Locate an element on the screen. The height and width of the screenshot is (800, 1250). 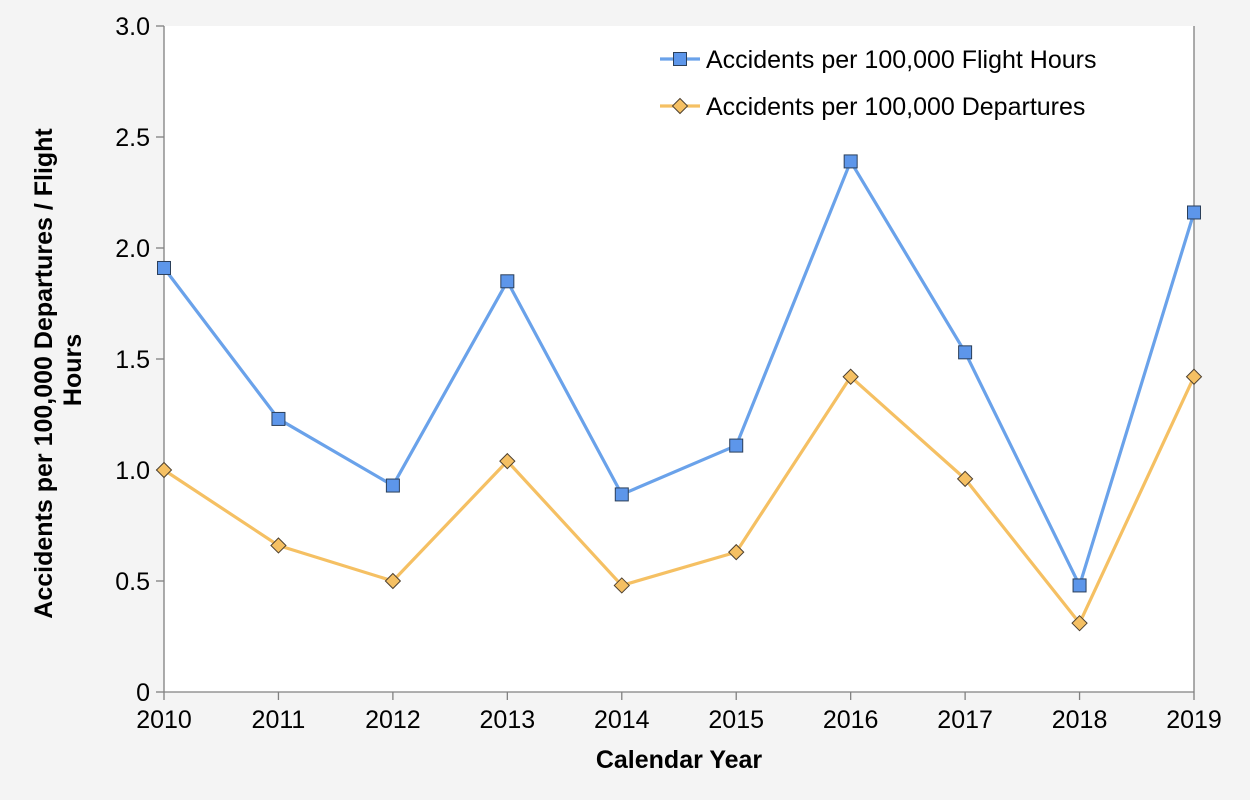
x-tick-label: 2012 is located at coordinates (393, 720).